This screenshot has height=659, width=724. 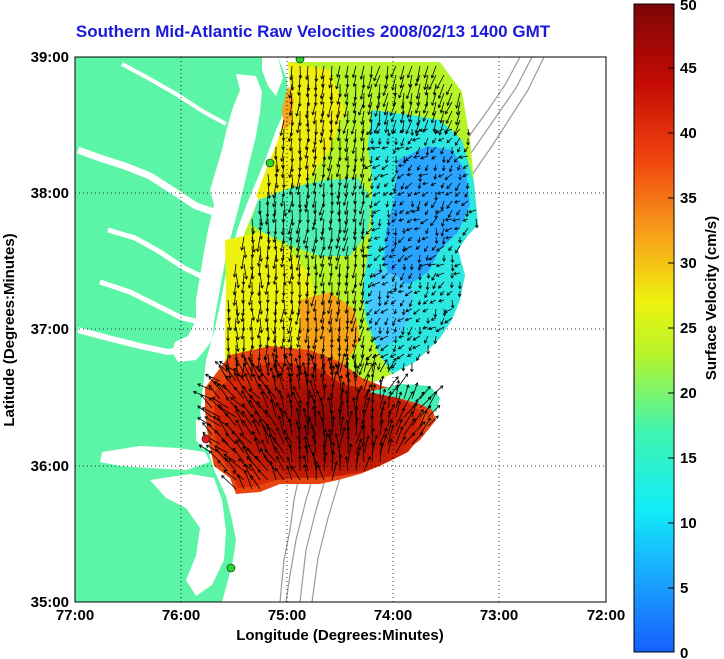 What do you see at coordinates (688, 523) in the screenshot?
I see `colorbar-tick-label: 10` at bounding box center [688, 523].